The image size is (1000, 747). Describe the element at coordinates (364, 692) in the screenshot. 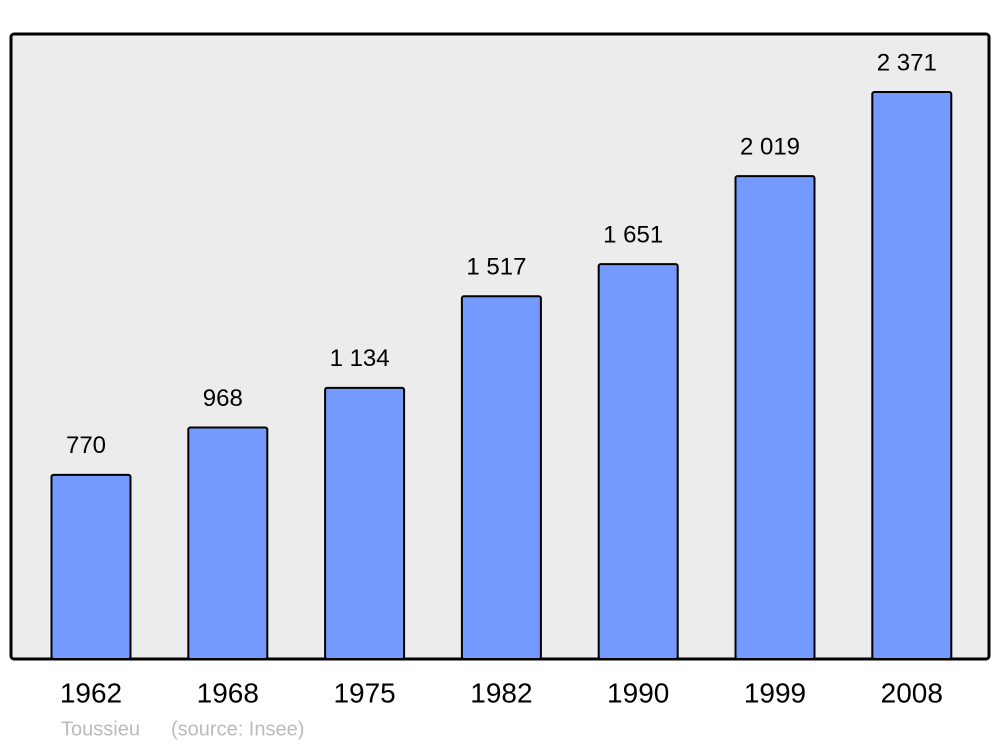

I see `x-tick-label: 1975` at that location.